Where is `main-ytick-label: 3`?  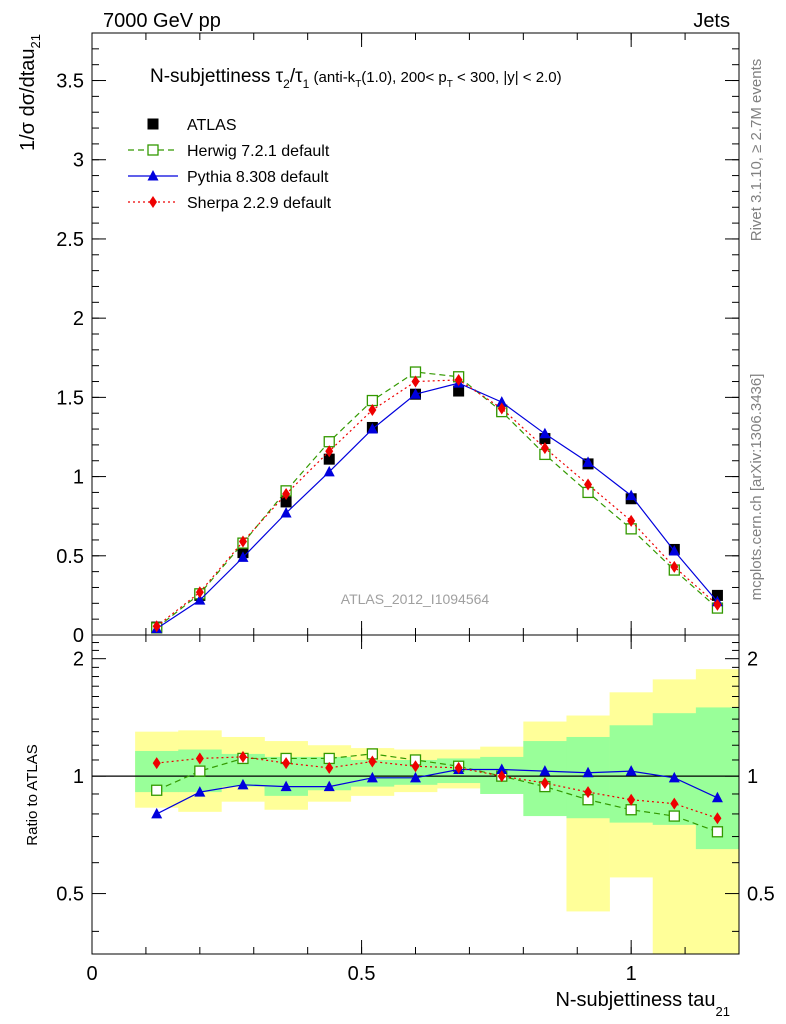
main-ytick-label: 3 is located at coordinates (78, 161).